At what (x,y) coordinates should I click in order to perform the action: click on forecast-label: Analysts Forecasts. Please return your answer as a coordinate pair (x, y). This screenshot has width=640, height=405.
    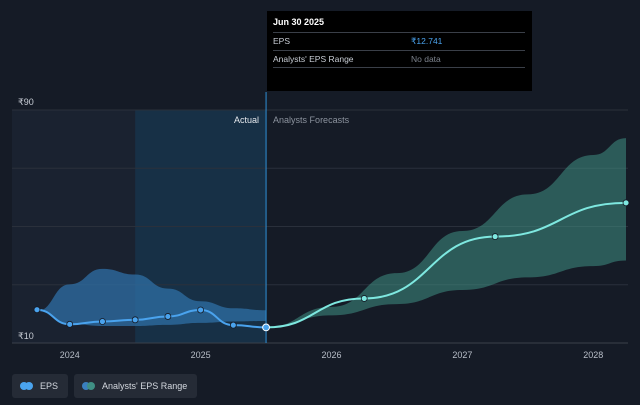
    Looking at the image, I should click on (311, 120).